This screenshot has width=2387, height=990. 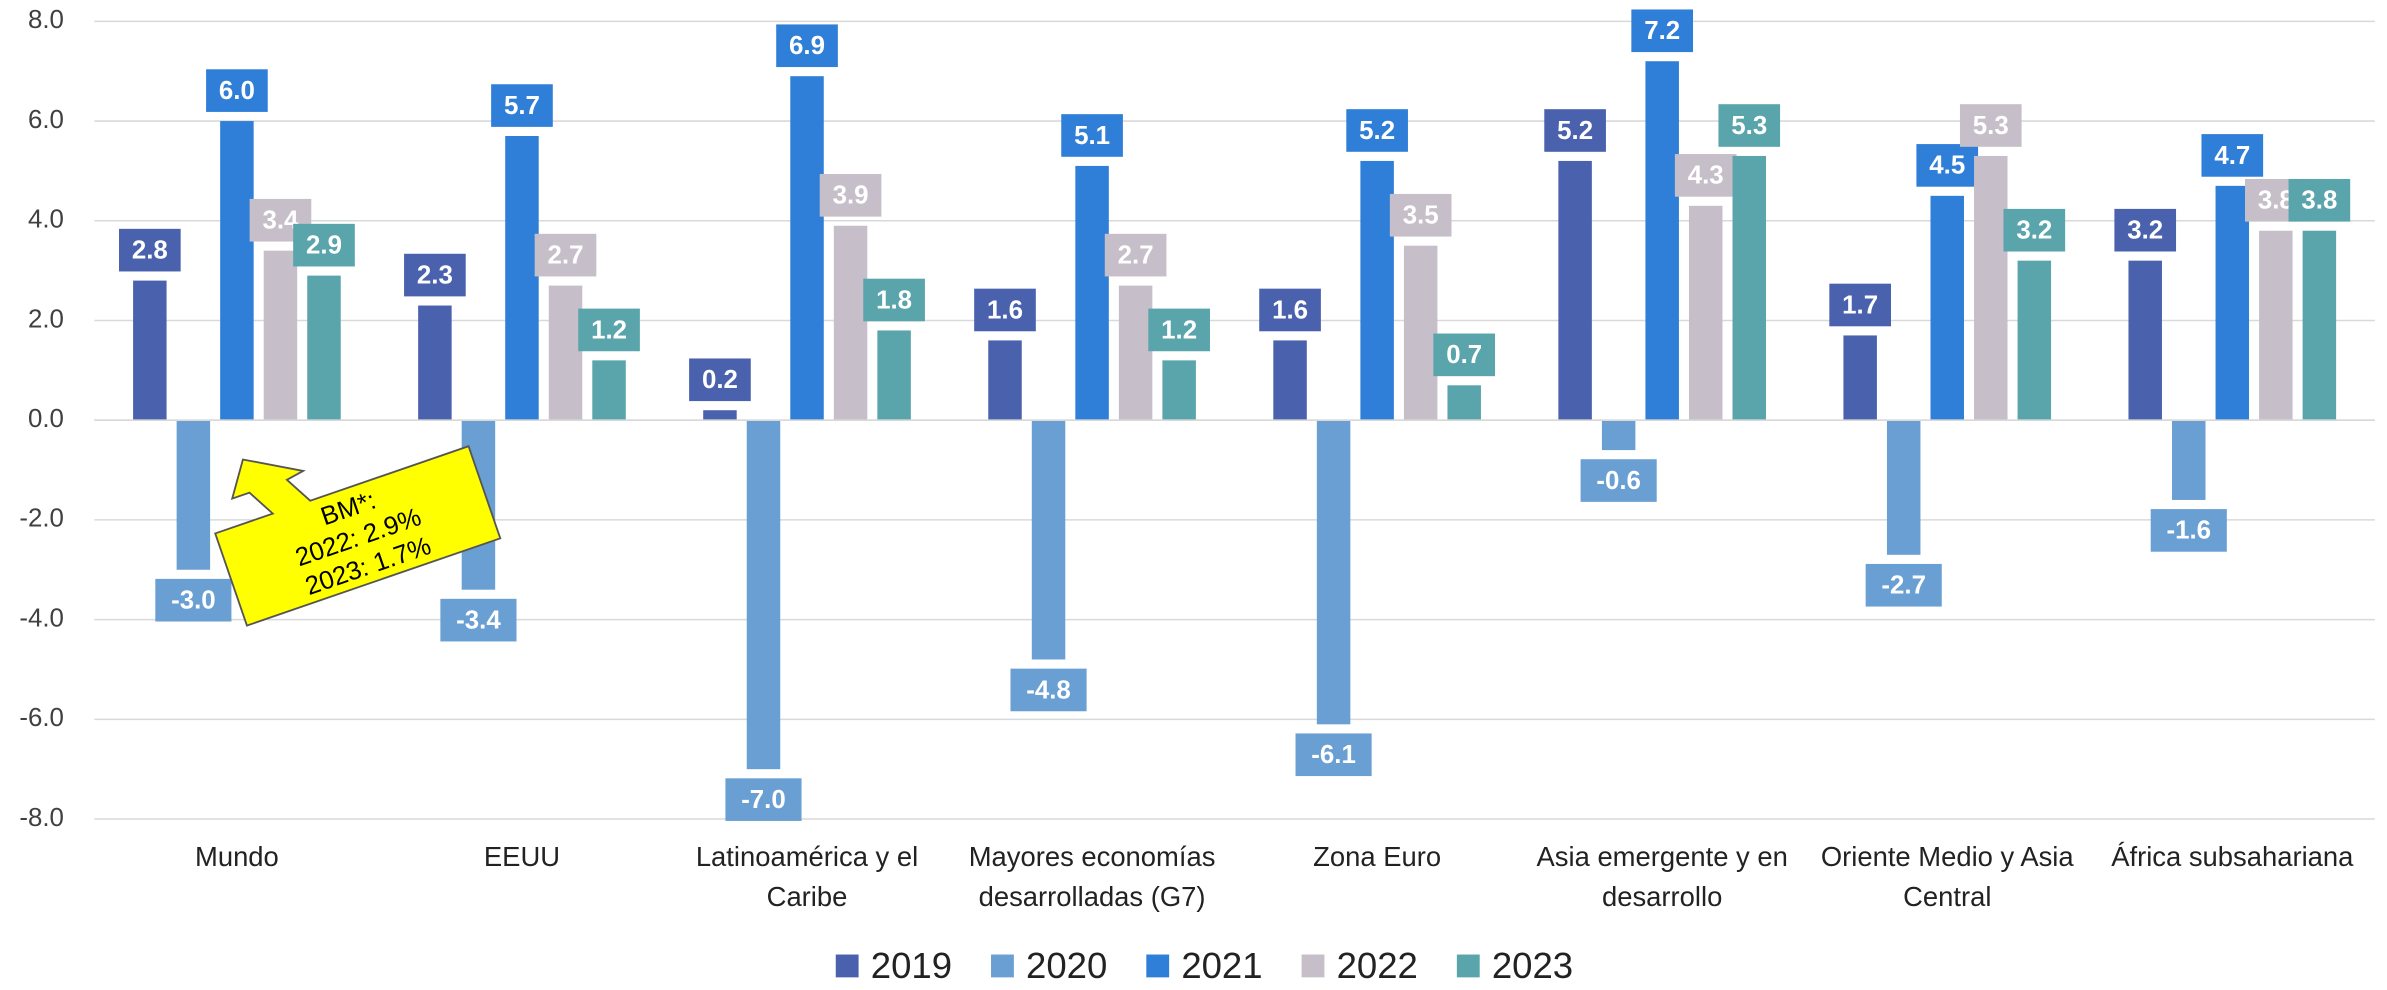 I want to click on x-tick-label: Mundo, so click(x=236, y=857).